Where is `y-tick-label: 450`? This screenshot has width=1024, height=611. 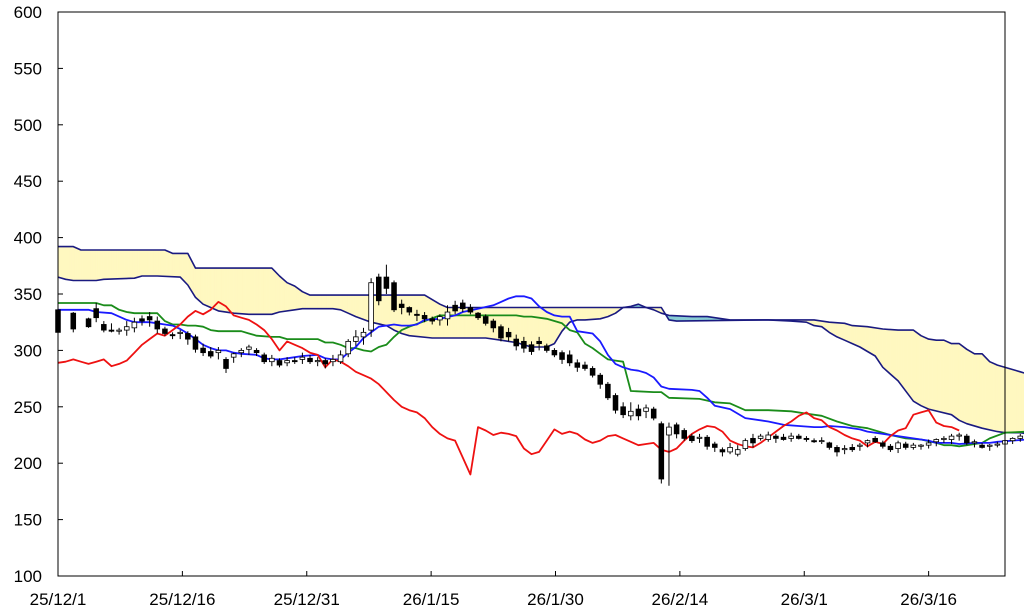 y-tick-label: 450 is located at coordinates (28, 181).